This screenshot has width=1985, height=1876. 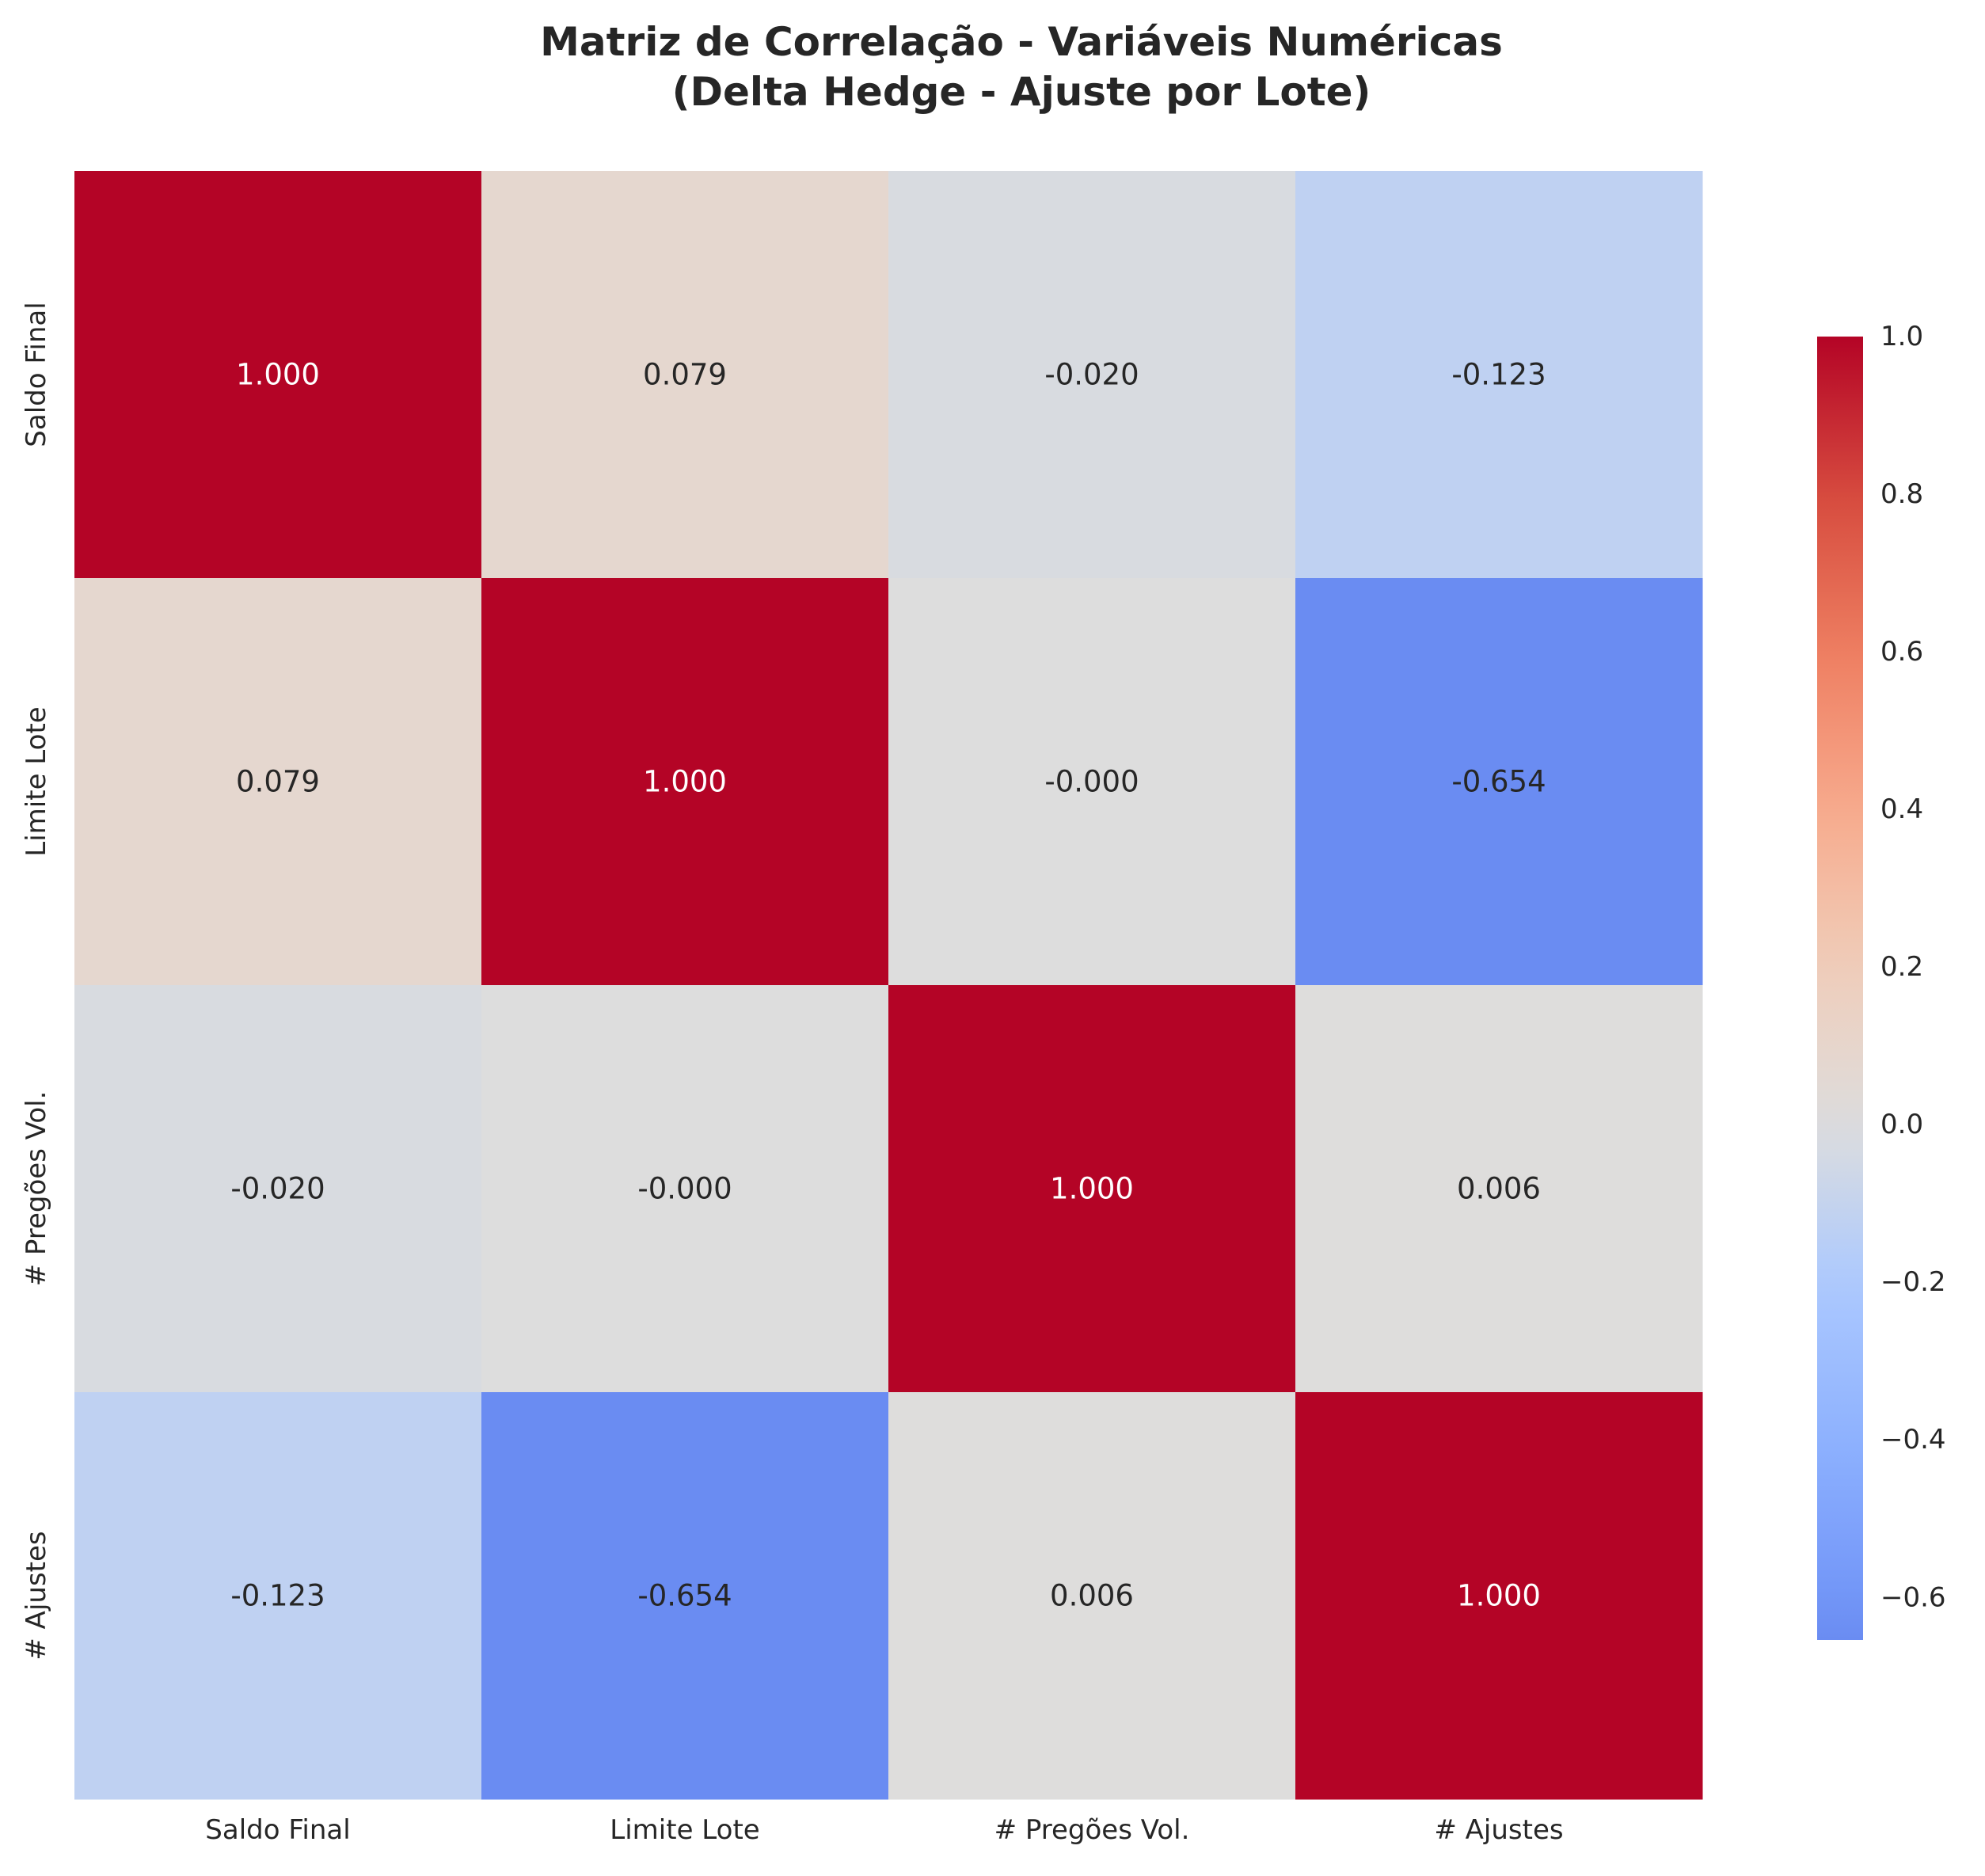 I want to click on colorbar-tick-label: −0.4, so click(x=1913, y=1440).